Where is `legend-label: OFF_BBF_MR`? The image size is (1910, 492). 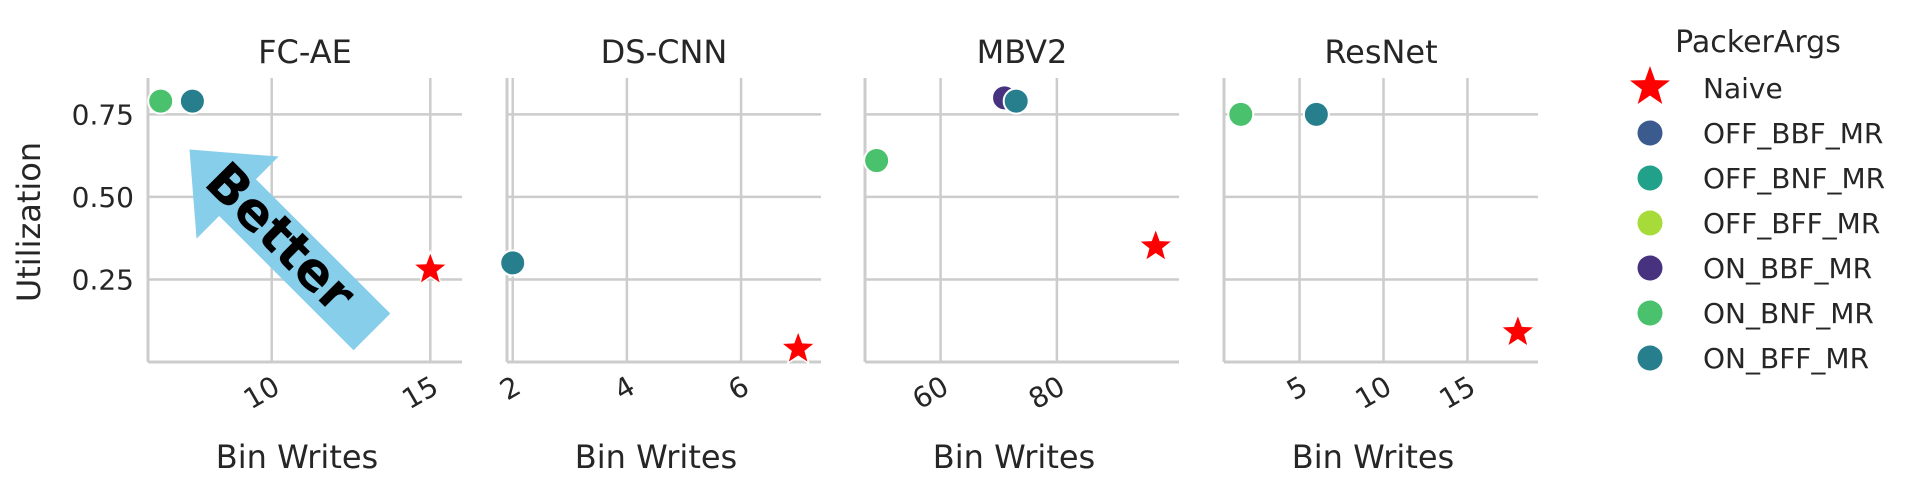 legend-label: OFF_BBF_MR is located at coordinates (1793, 133).